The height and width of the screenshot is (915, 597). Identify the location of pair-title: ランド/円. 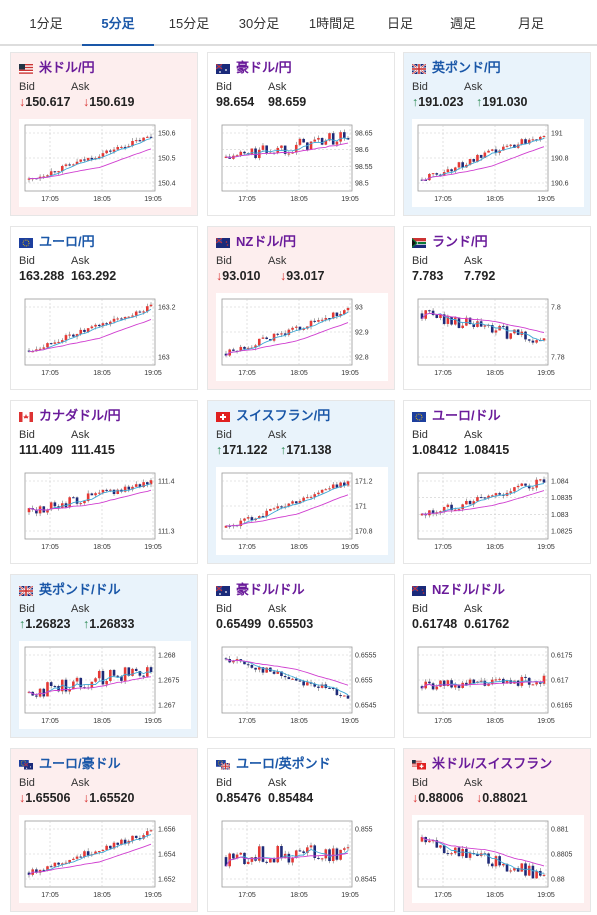
(450, 240).